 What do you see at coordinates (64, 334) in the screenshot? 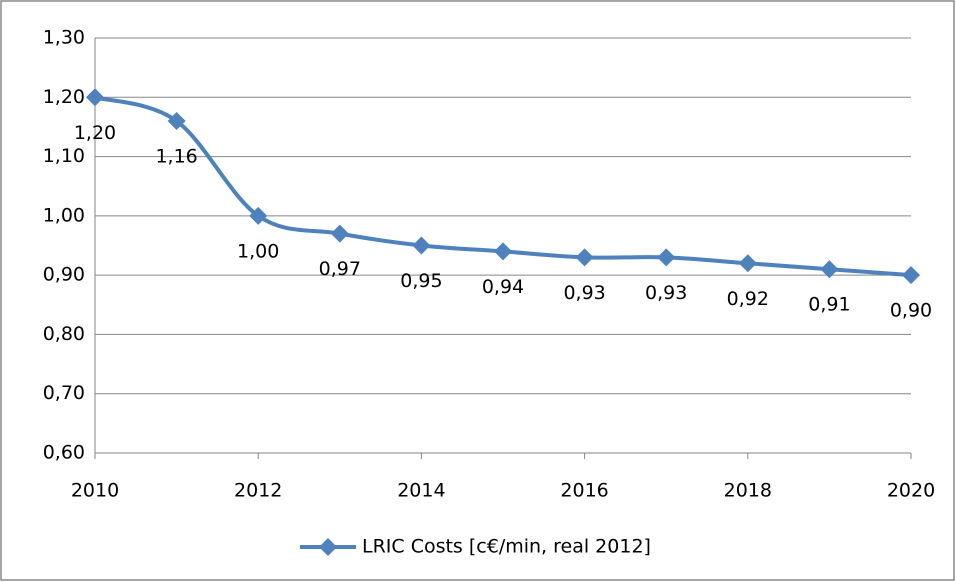
I see `y-tick-label: 0,80` at bounding box center [64, 334].